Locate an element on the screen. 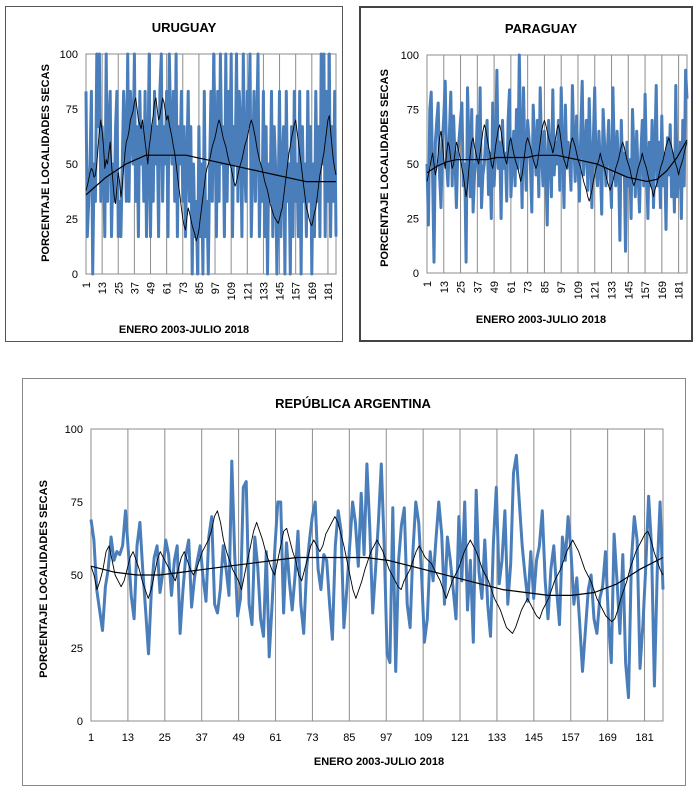 The image size is (700, 797). chart-title: PARAGUAY is located at coordinates (541, 28).